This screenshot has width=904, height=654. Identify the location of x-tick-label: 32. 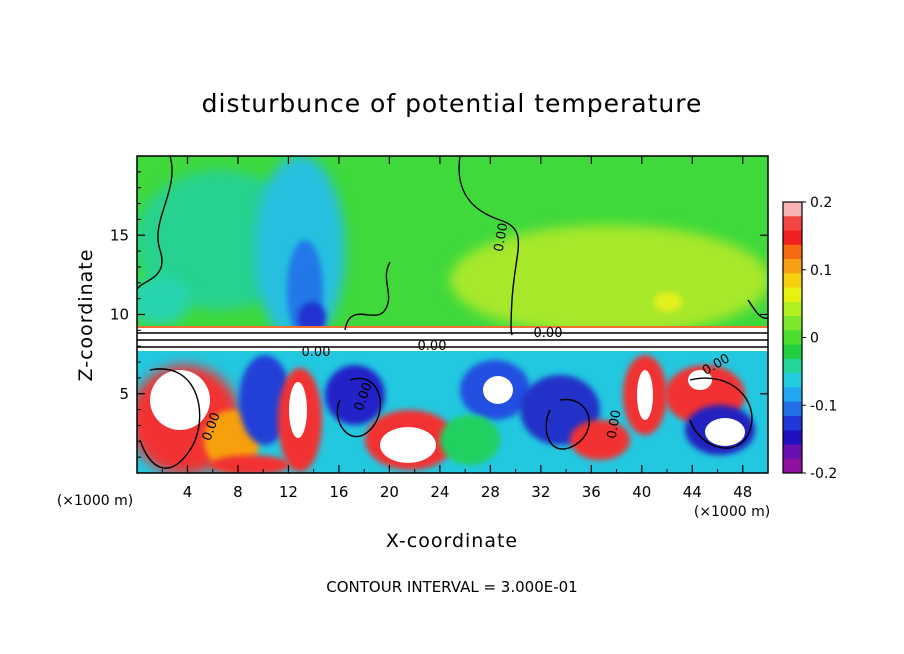
(540, 492).